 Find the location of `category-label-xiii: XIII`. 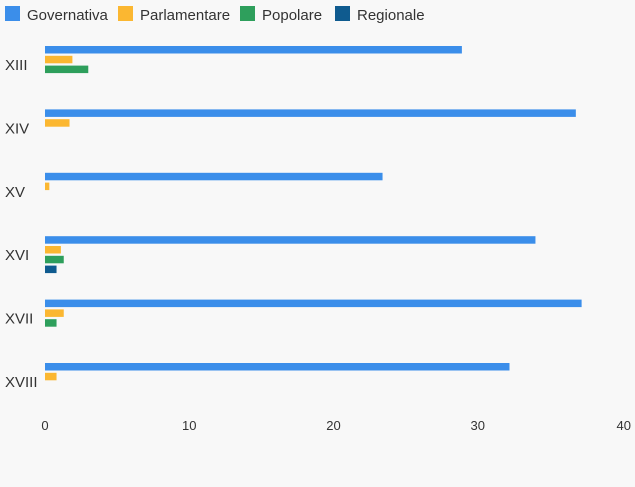

category-label-xiii: XIII is located at coordinates (16, 65).